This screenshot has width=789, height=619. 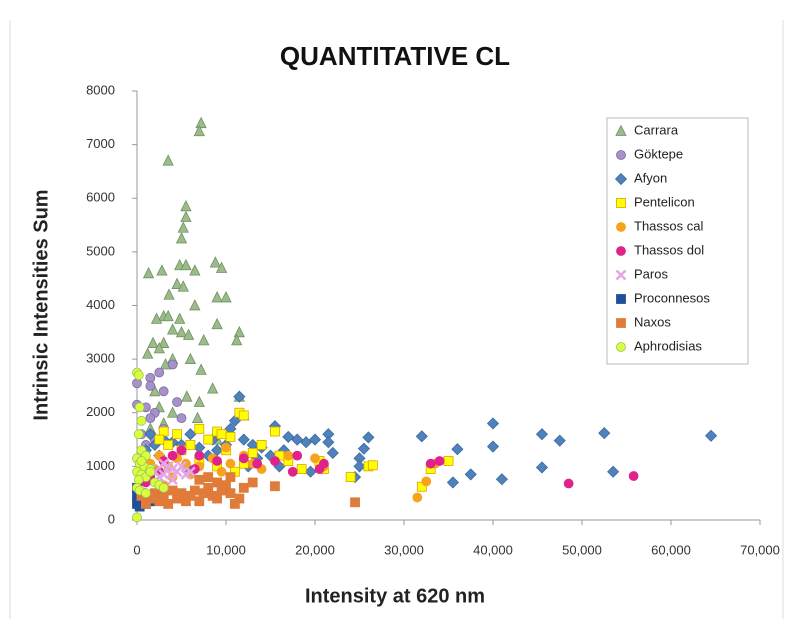 What do you see at coordinates (315, 549) in the screenshot?
I see `x-tick-label: 20,000` at bounding box center [315, 549].